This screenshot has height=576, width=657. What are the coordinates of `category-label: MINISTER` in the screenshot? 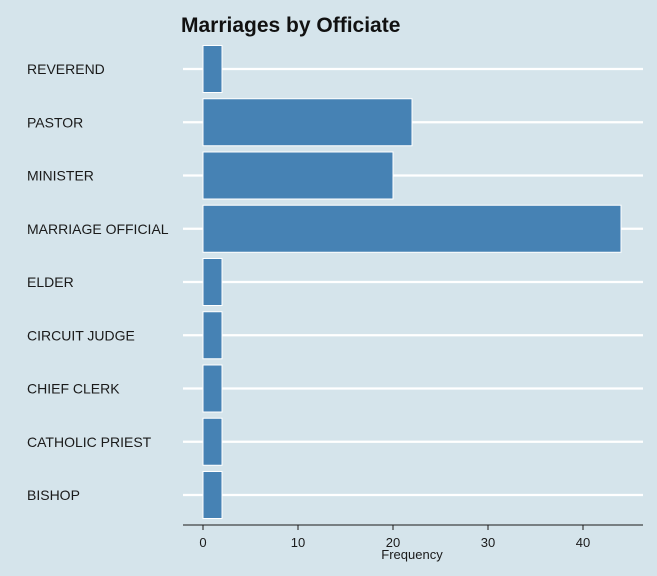 It's located at (60, 176).